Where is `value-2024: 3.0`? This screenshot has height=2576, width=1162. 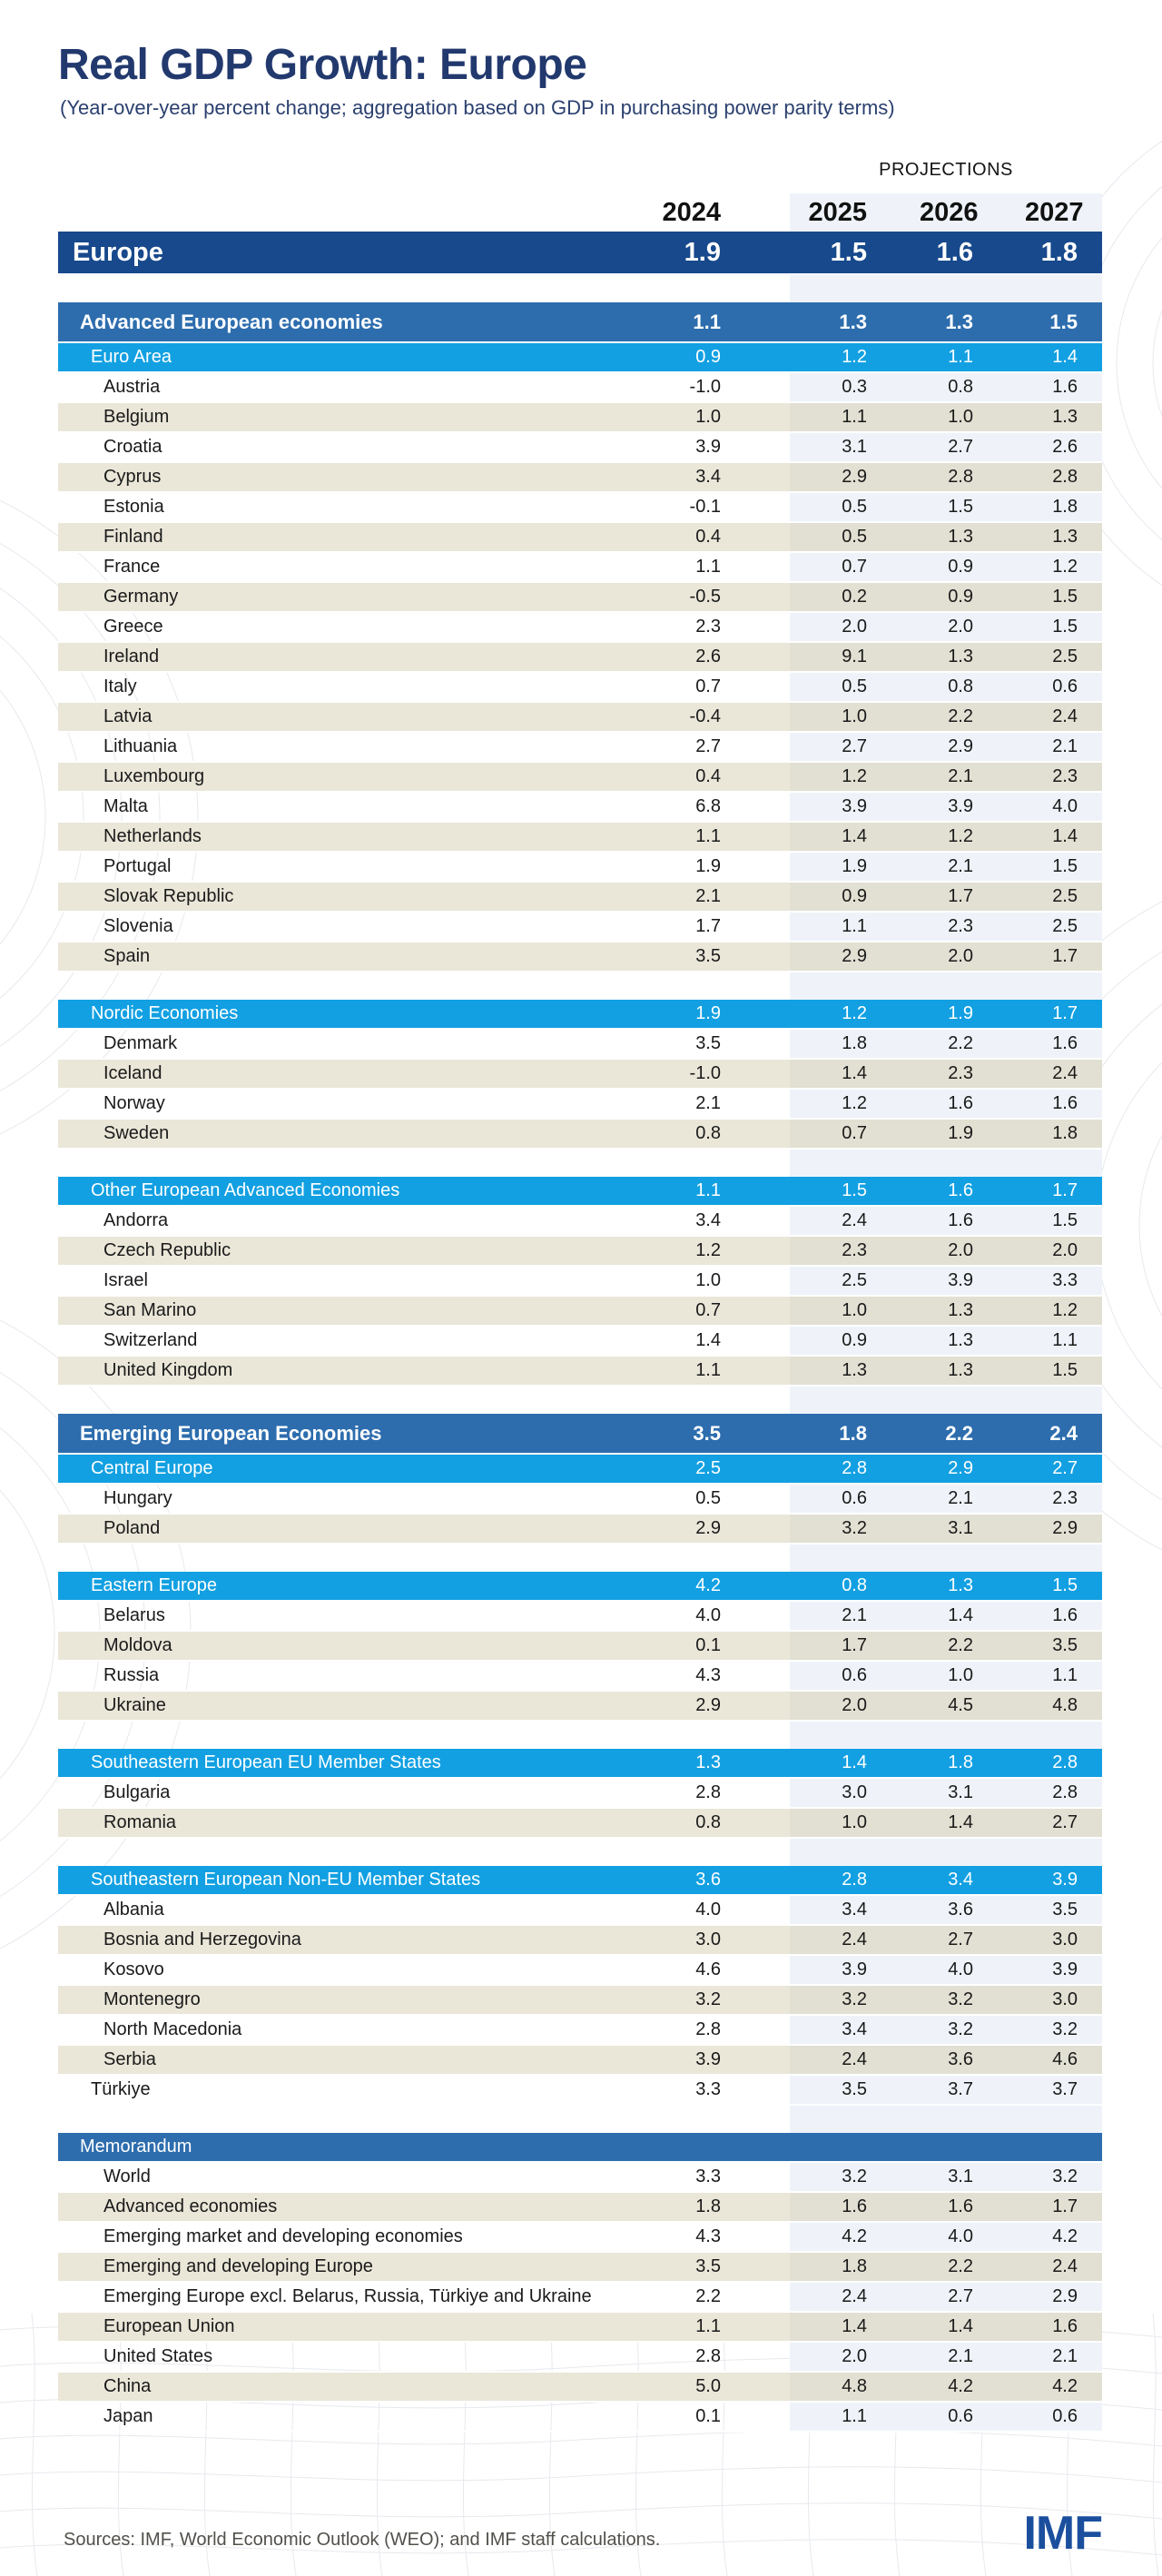
value-2024: 3.0 is located at coordinates (714, 1940).